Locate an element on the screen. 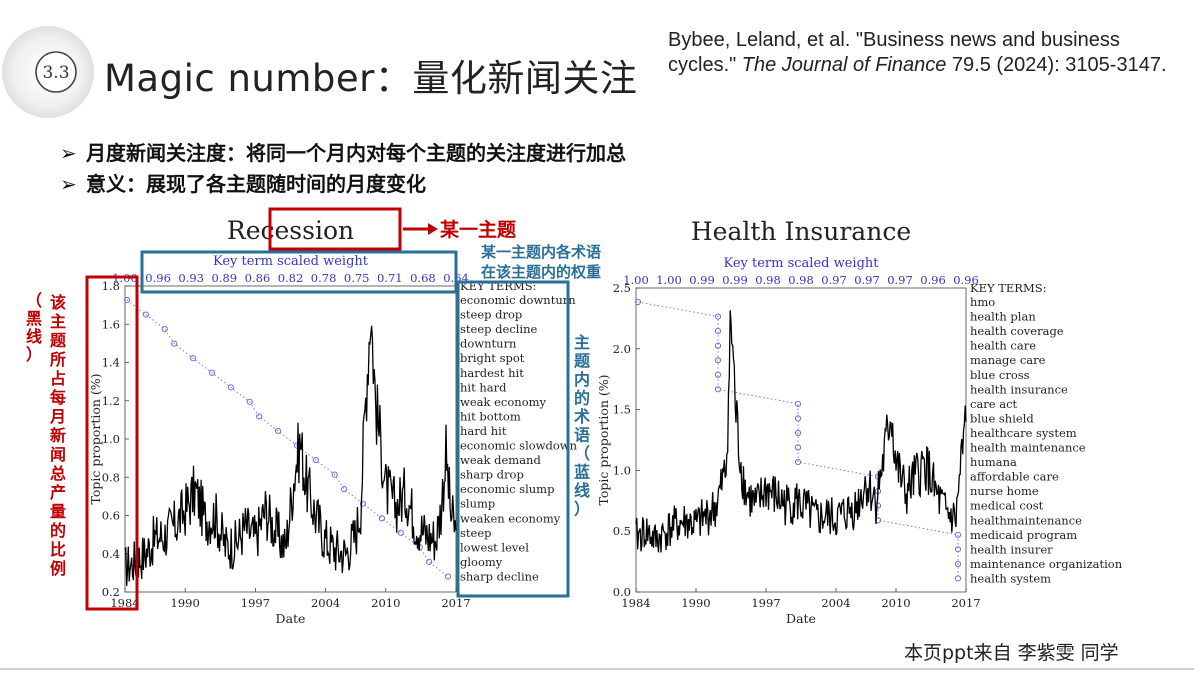  proportion-vertical-label: 该主题所占每月新闻总产量的比例 is located at coordinates (58, 435).